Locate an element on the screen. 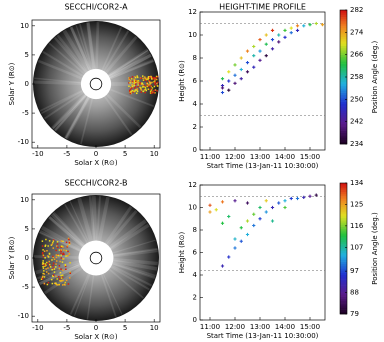  colorbar-label: Position Angle (deg.) is located at coordinates (375, 76).